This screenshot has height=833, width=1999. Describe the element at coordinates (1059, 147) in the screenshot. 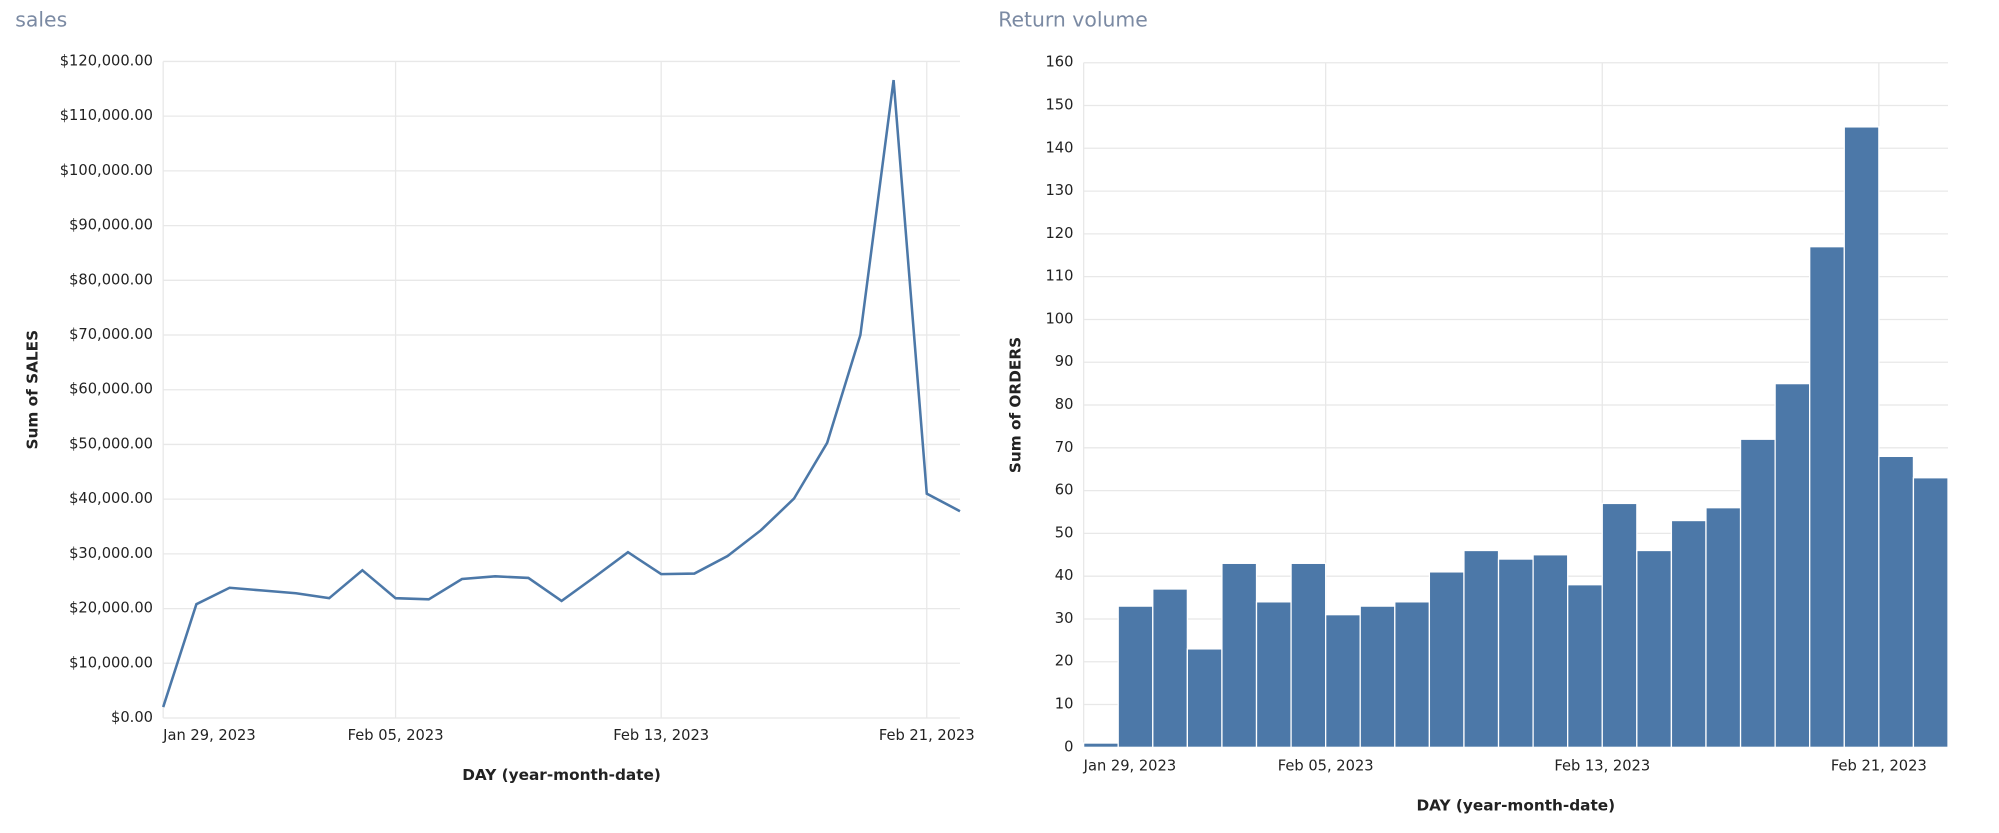

I see `y-tick-label: 140` at that location.